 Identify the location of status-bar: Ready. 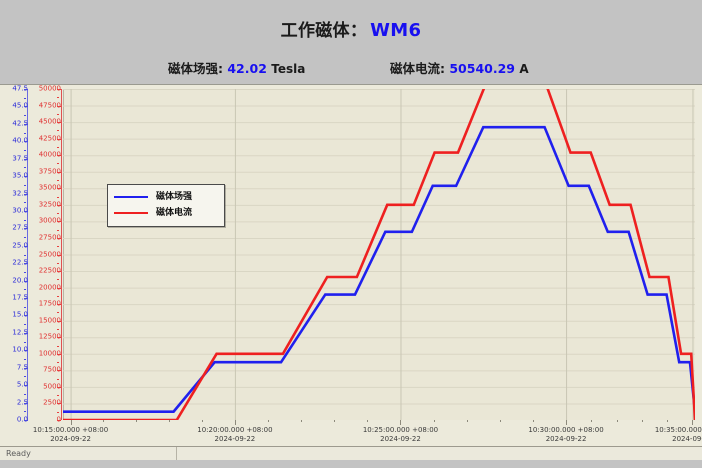
(351, 453).